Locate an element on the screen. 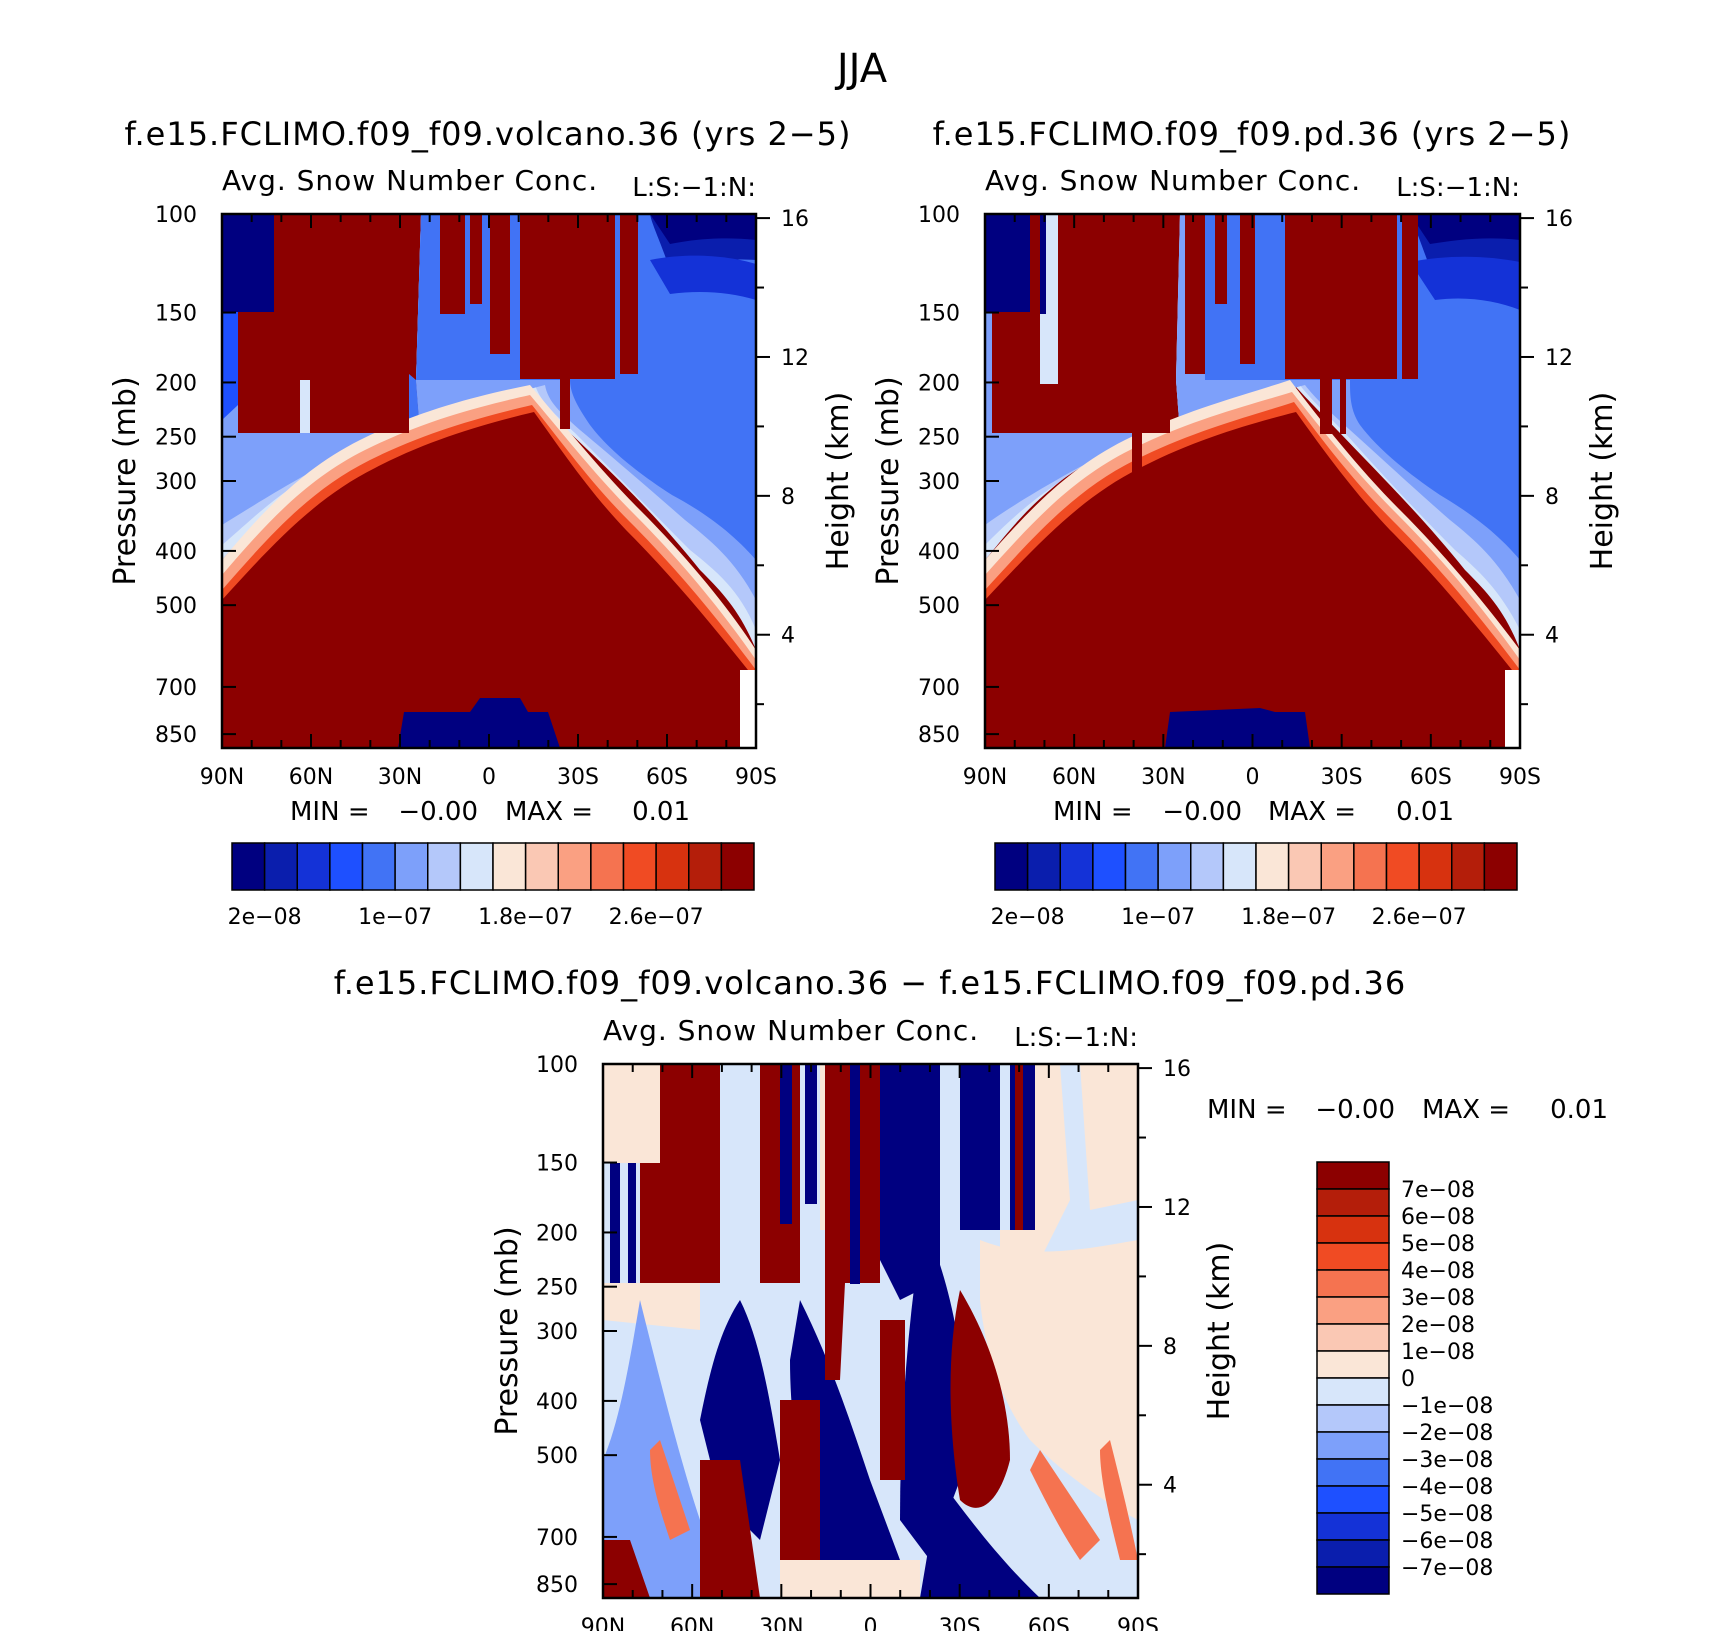 The height and width of the screenshot is (1631, 1710). colorbar-label: 3e−08 is located at coordinates (1438, 1298).